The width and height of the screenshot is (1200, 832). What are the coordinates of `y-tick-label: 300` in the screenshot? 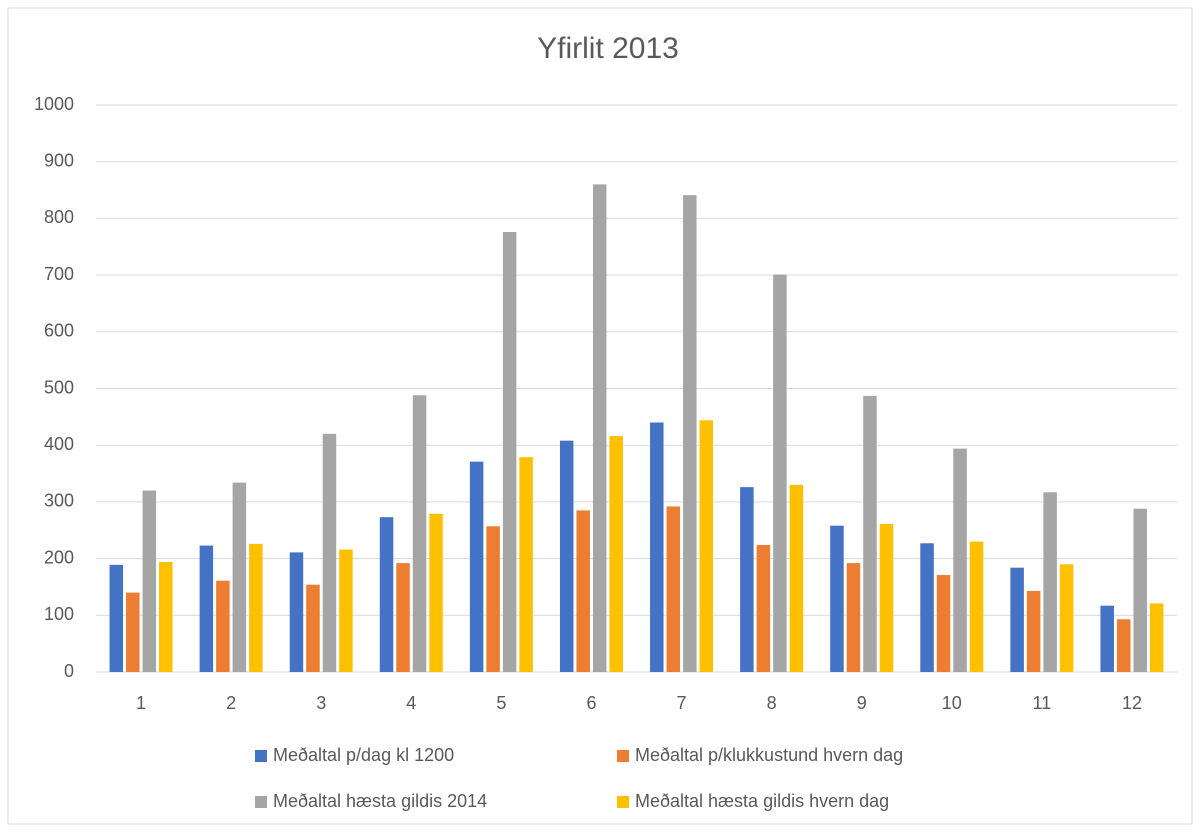 It's located at (59, 501).